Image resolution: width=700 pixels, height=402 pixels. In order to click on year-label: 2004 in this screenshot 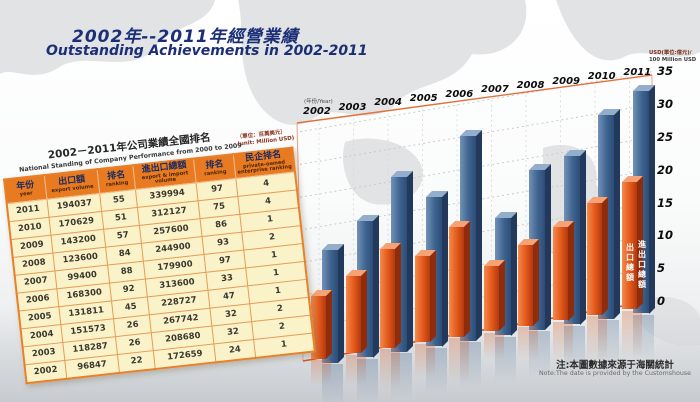, I will do `click(388, 103)`.